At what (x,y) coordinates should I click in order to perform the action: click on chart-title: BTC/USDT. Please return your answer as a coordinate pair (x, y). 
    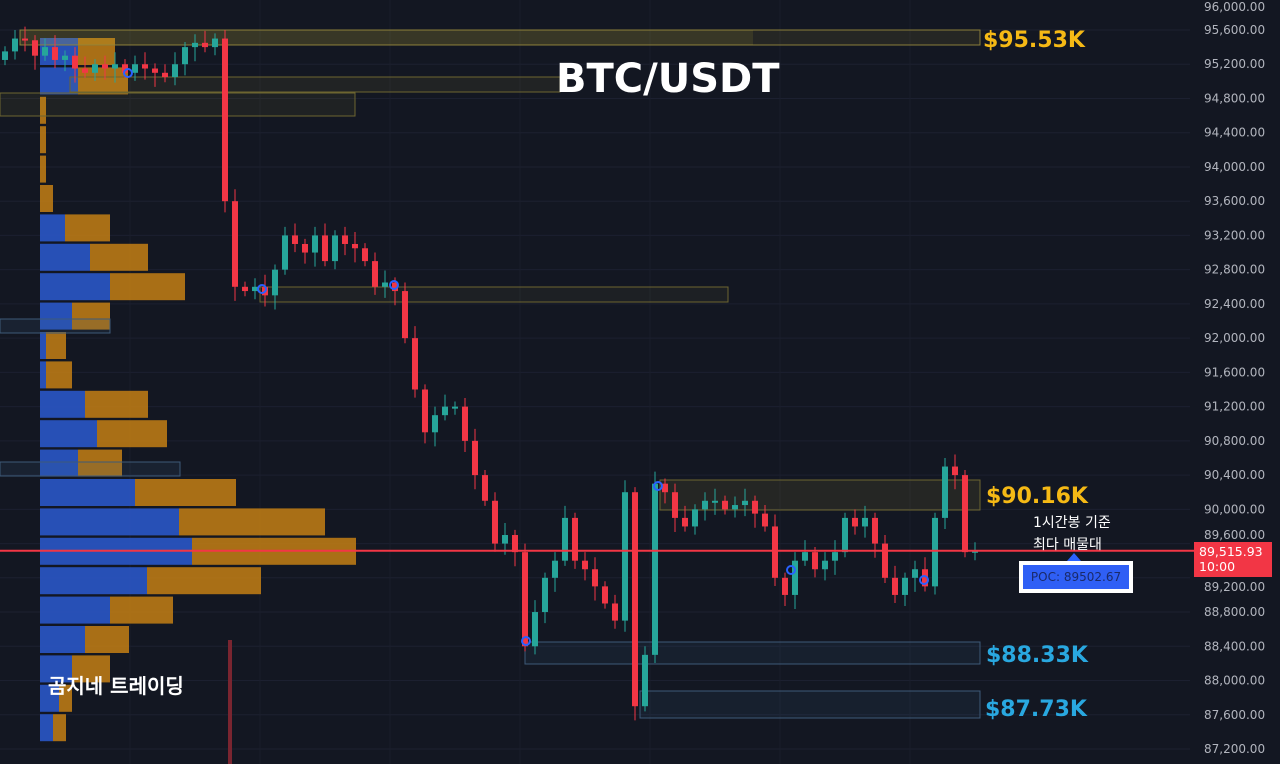
    Looking at the image, I should click on (668, 79).